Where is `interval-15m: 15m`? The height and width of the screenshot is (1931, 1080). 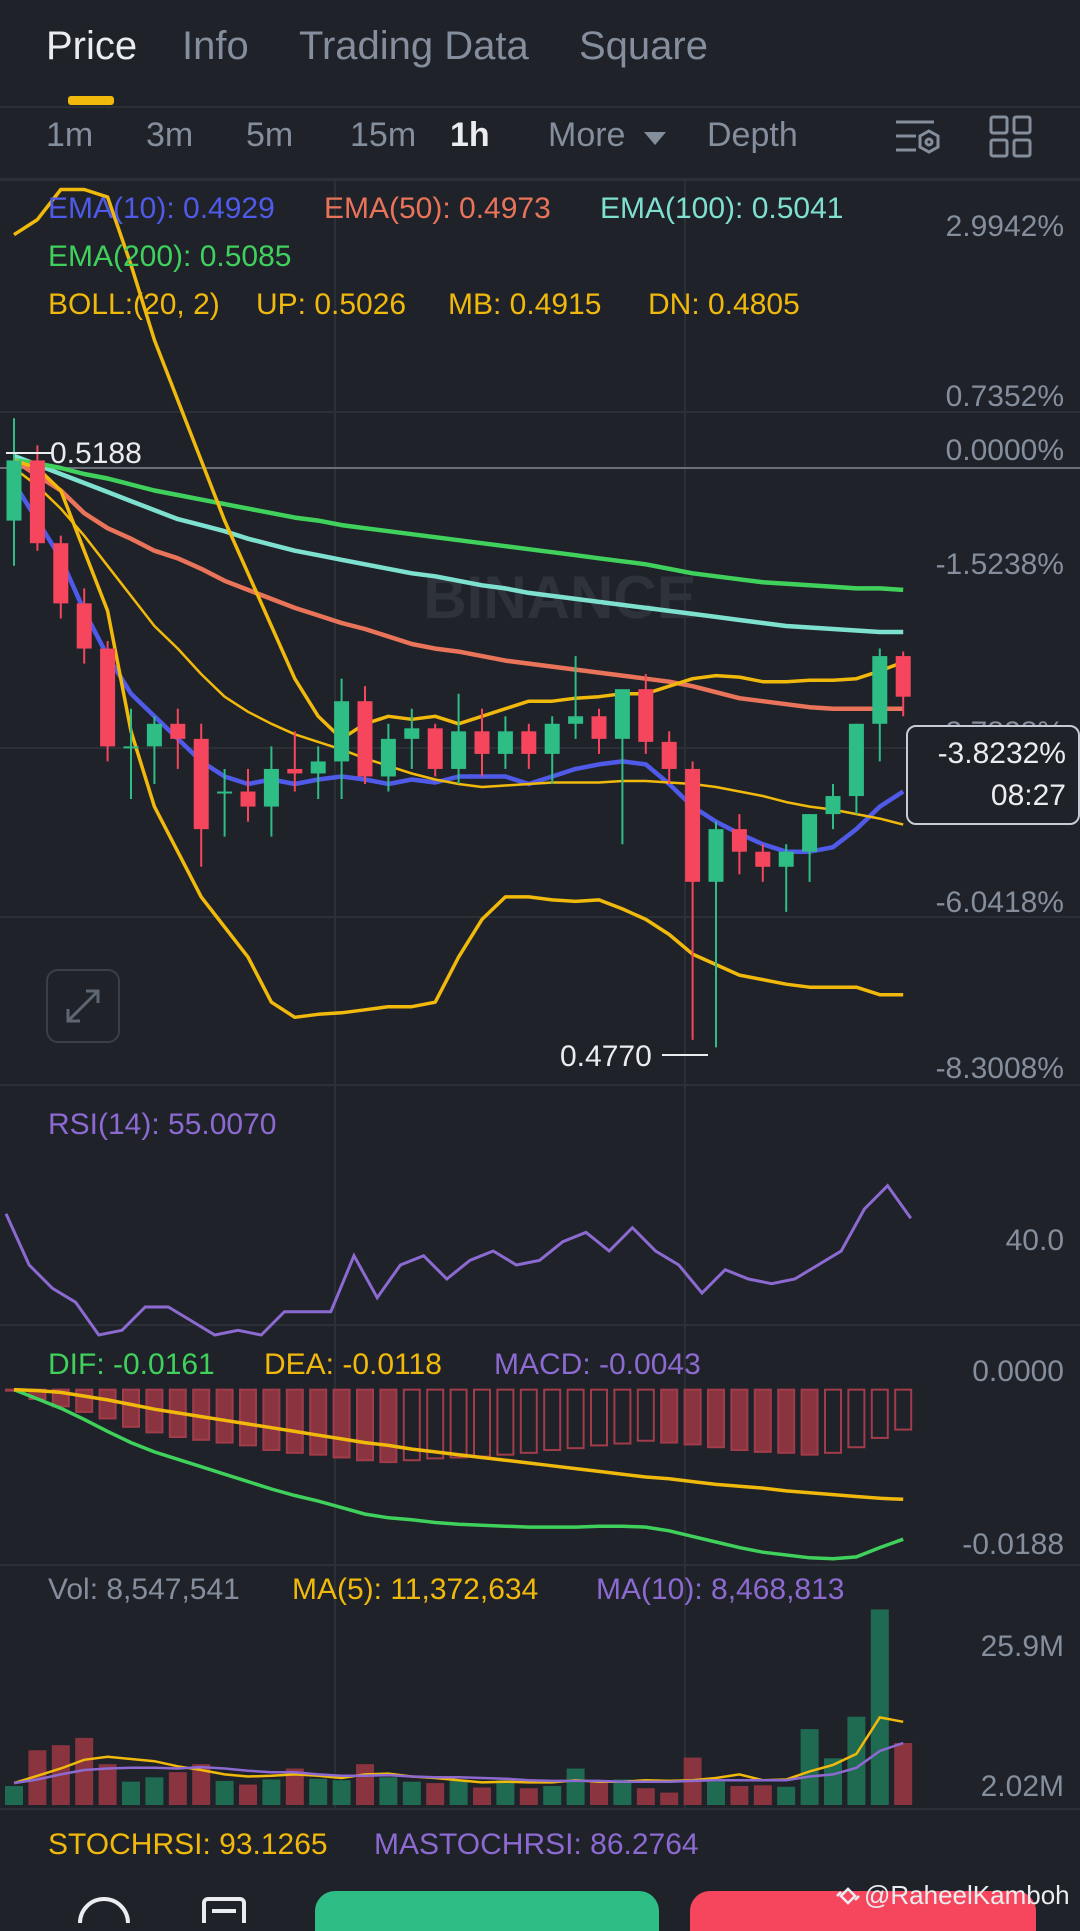 interval-15m: 15m is located at coordinates (383, 135).